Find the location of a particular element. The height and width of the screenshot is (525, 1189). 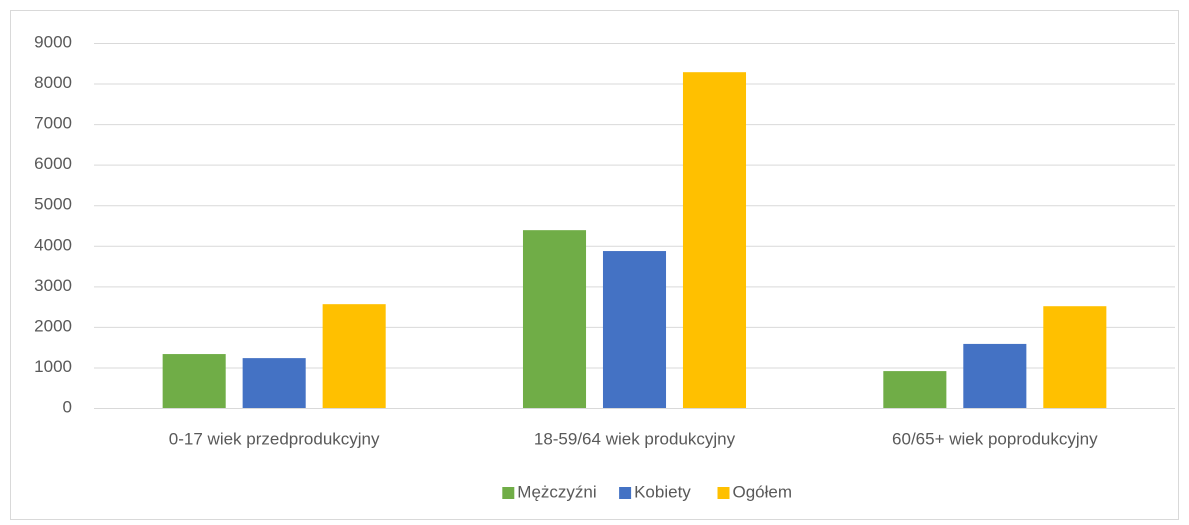

x-tick-label: 60/65+ wiek poprodukcyjny is located at coordinates (995, 438).